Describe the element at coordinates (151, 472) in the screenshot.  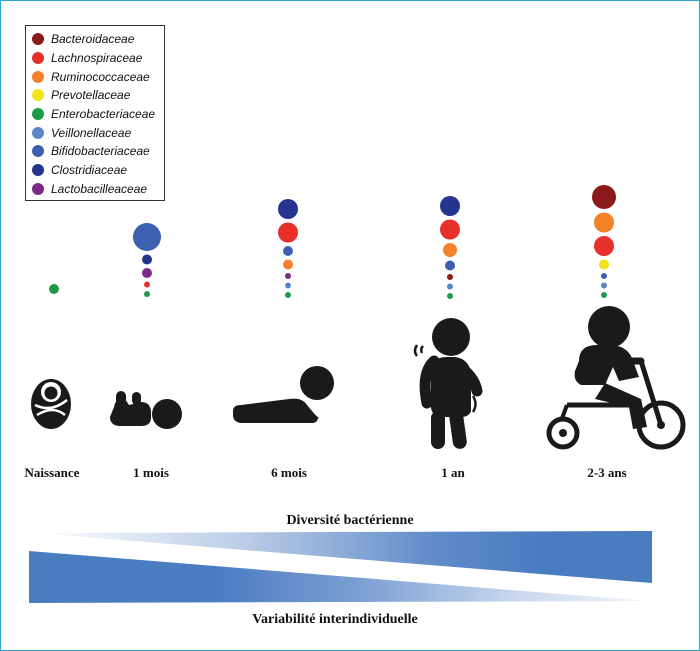
I see `stage-label-1-month: 1 mois` at that location.